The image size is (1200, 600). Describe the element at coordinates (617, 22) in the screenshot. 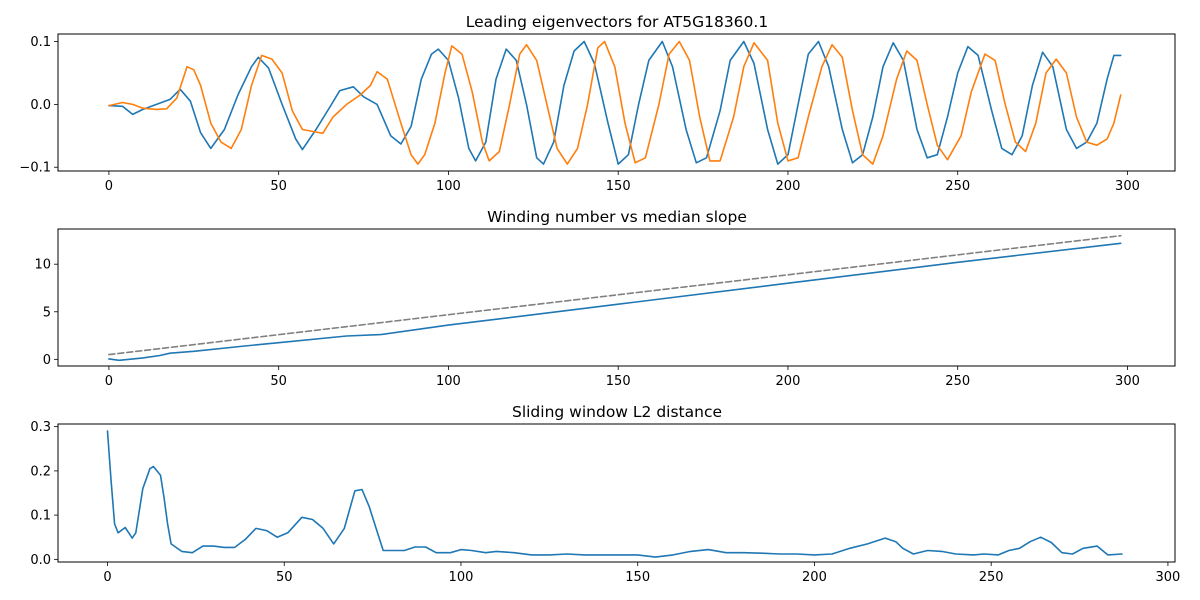

I see `panel-title: Leading eigenvectors for AT5G18360.1` at that location.